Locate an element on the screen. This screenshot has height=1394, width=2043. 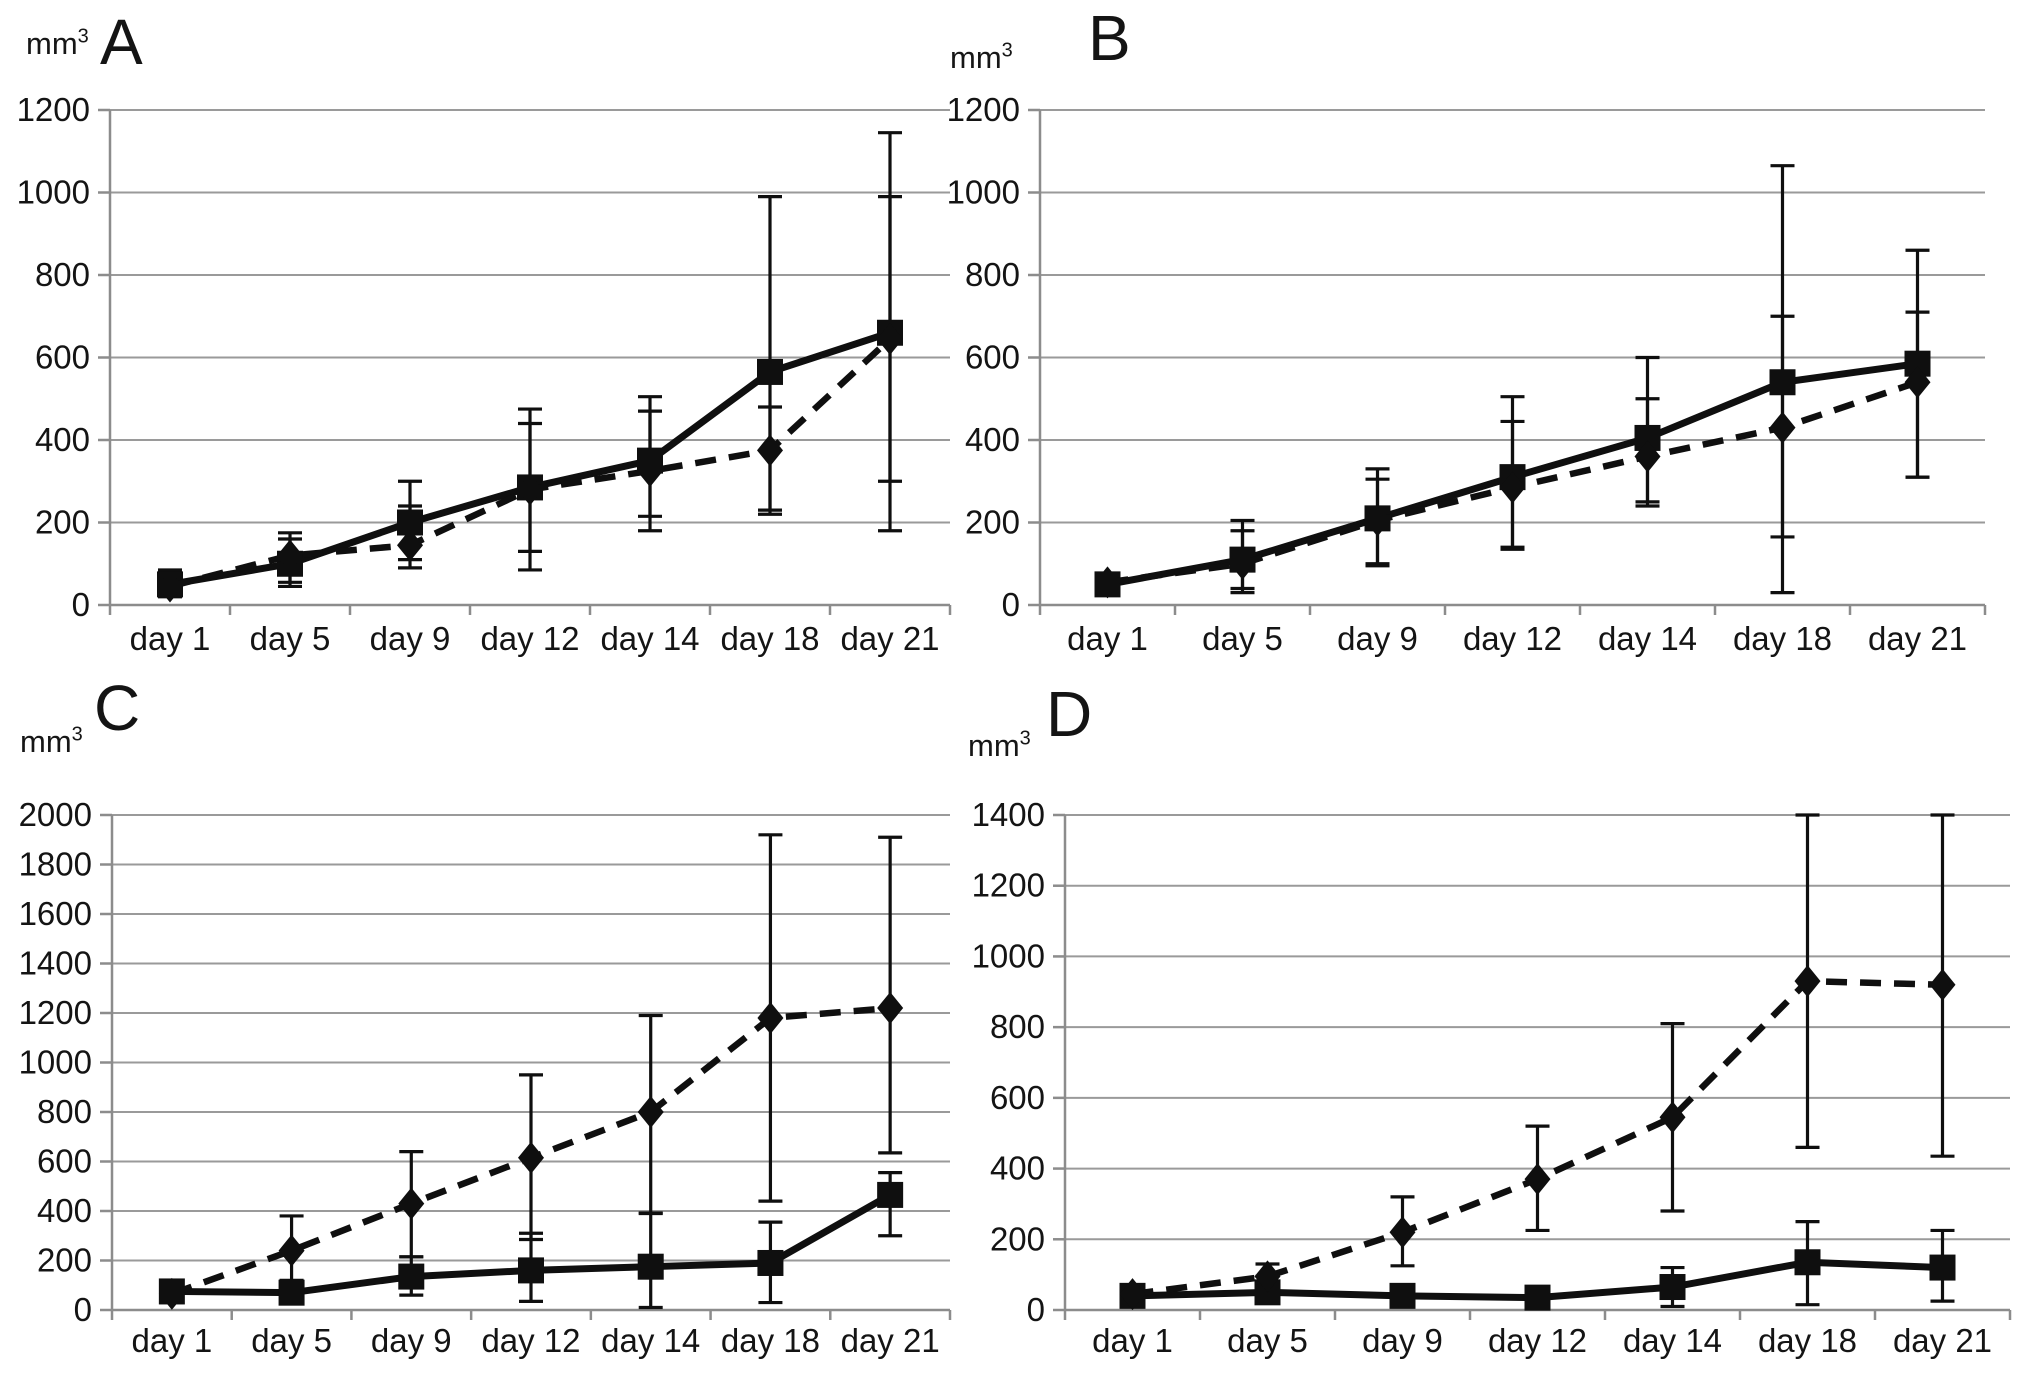
panel-letter-a: A is located at coordinates (122, 42).